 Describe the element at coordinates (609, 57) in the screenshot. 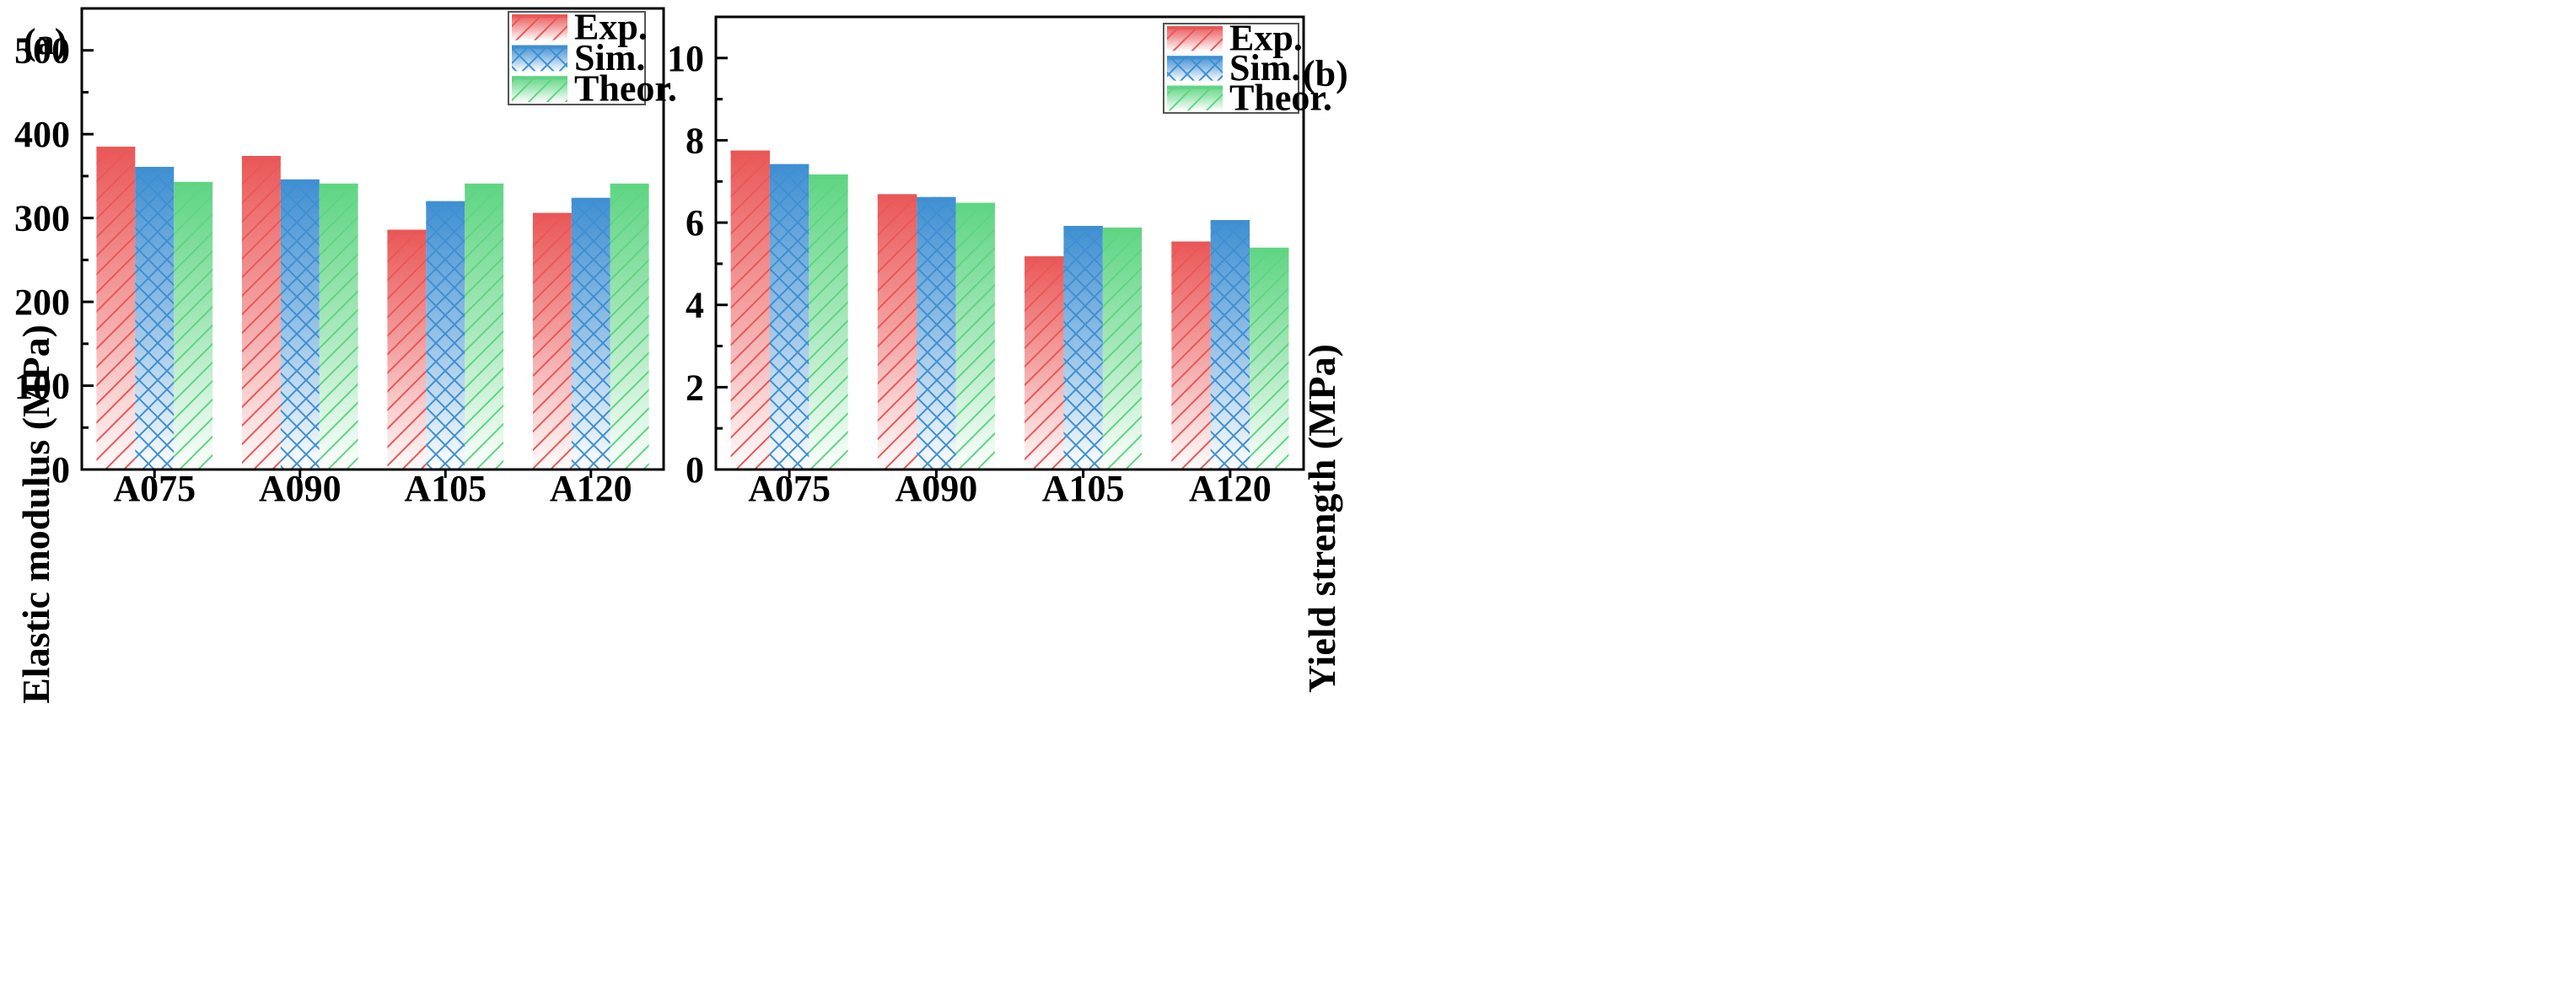

I see `legend-label-a-sim: Sim.` at that location.